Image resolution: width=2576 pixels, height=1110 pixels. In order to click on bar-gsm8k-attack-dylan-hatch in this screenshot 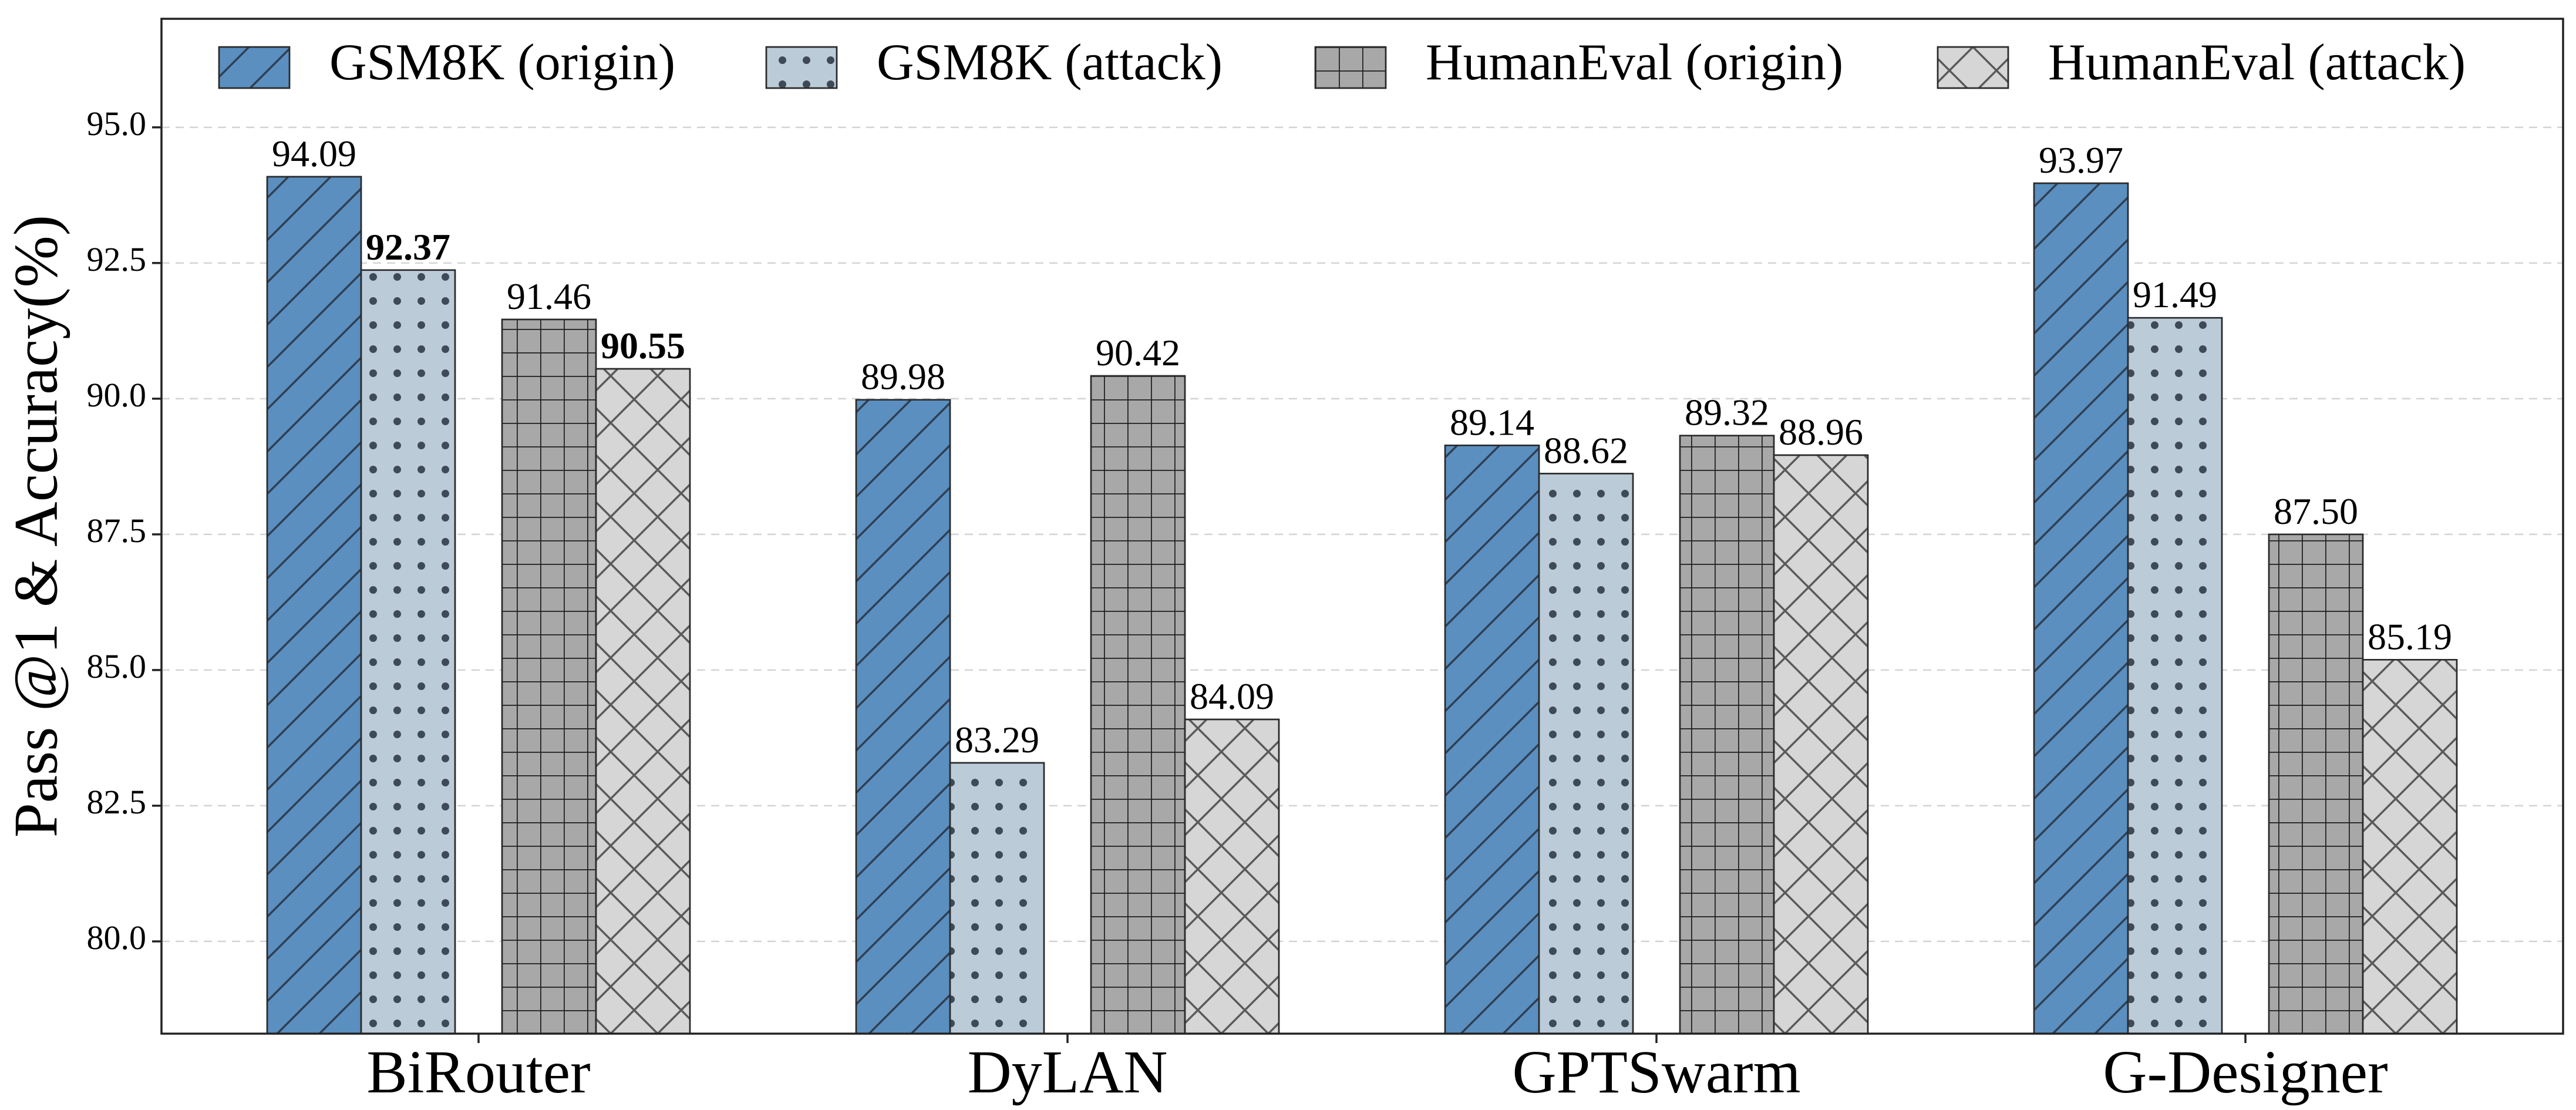, I will do `click(997, 898)`.